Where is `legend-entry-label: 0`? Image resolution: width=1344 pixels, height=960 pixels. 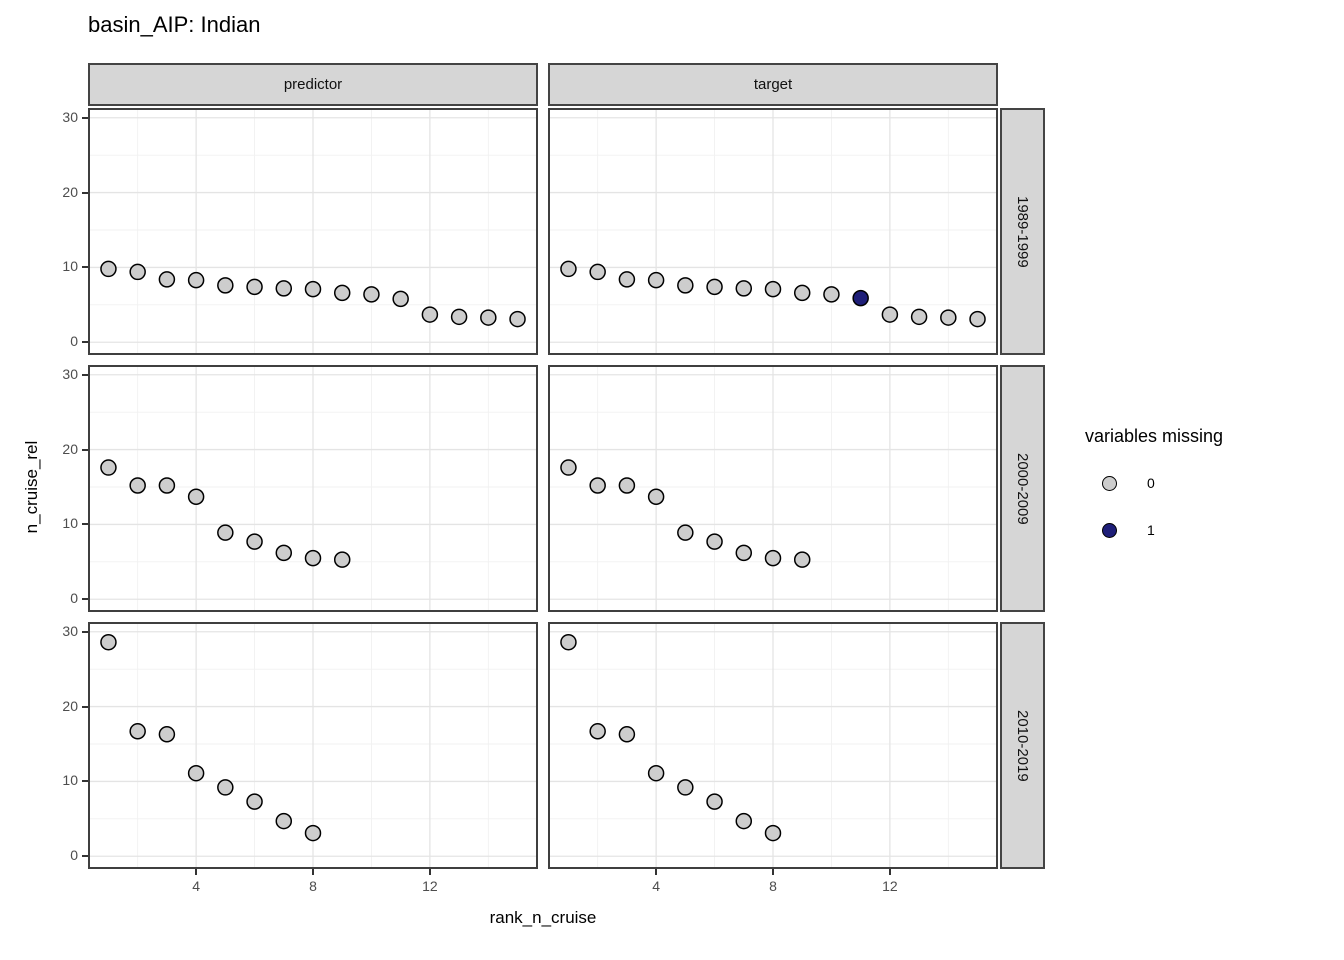 legend-entry-label: 0 is located at coordinates (1151, 483).